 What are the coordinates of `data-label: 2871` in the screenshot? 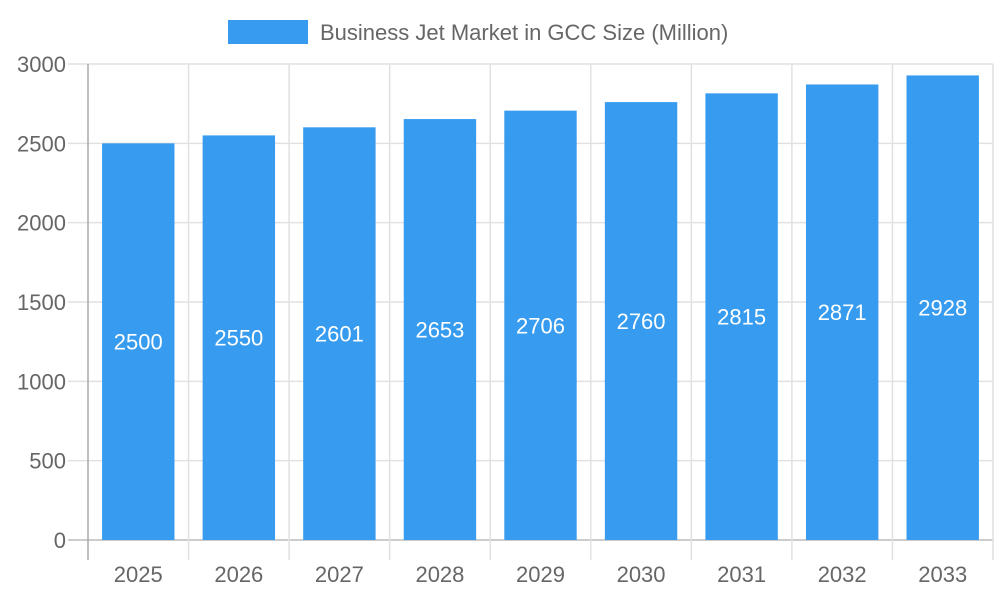 It's located at (842, 312).